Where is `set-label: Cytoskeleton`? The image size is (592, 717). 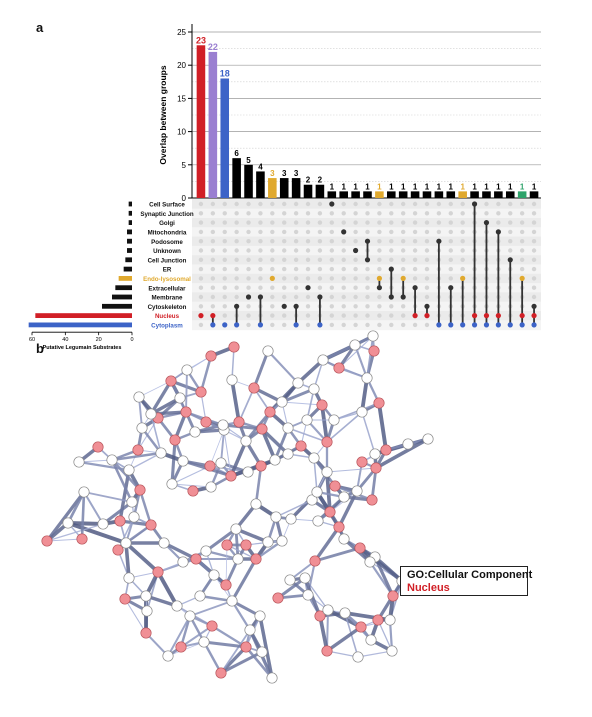 set-label: Cytoskeleton is located at coordinates (167, 307).